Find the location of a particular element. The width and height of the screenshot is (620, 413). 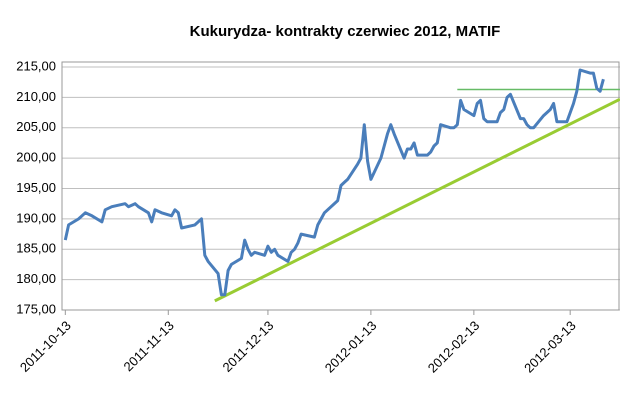

y-tick-label: 180,00 is located at coordinates (36, 278).